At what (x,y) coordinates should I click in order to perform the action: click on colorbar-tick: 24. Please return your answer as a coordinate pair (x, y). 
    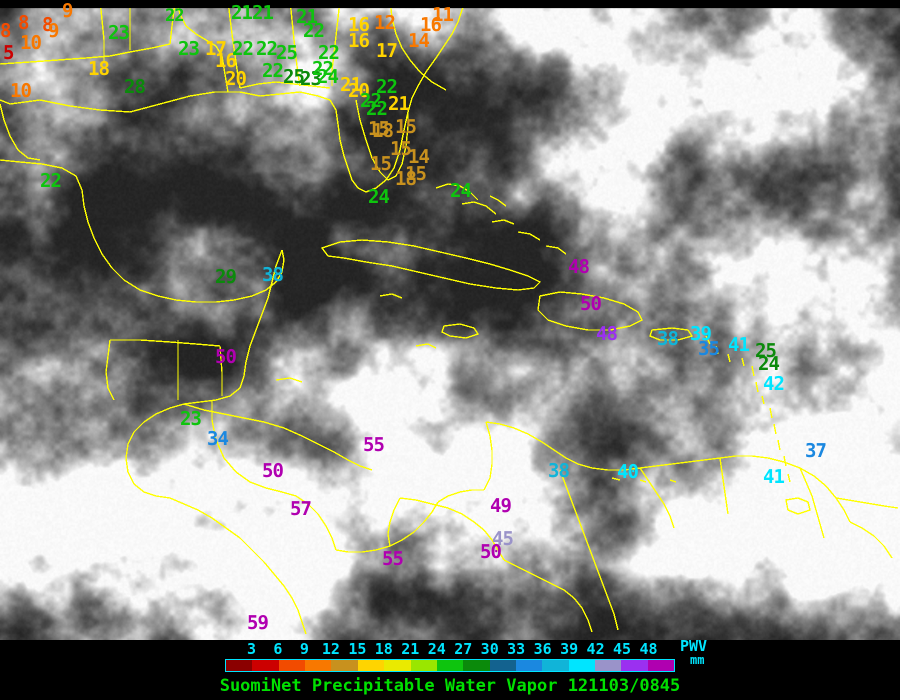
    Looking at the image, I should click on (436, 649).